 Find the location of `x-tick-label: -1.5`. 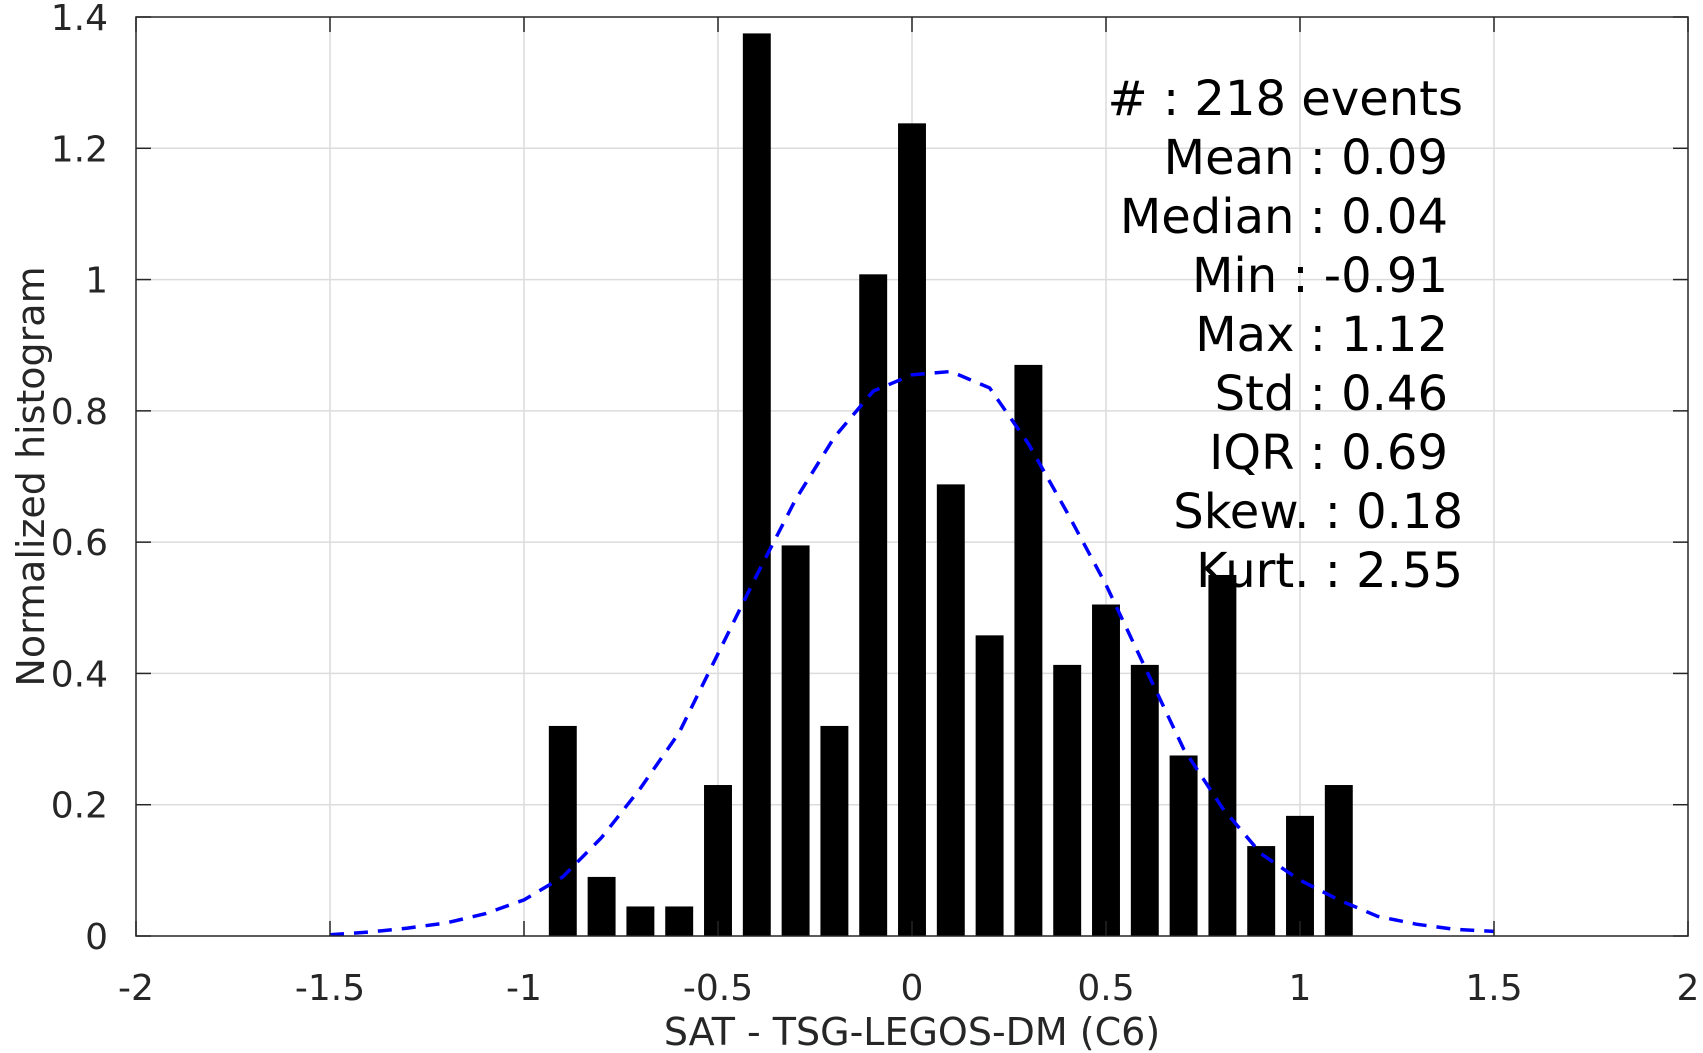

x-tick-label: -1.5 is located at coordinates (330, 988).